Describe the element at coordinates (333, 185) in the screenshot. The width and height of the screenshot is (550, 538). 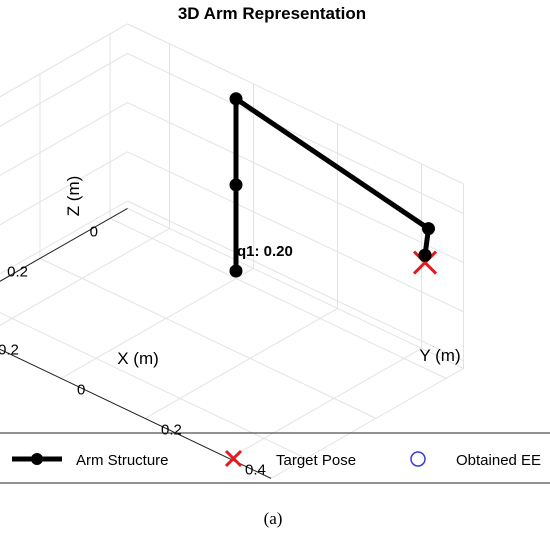
I see `plot-series` at that location.